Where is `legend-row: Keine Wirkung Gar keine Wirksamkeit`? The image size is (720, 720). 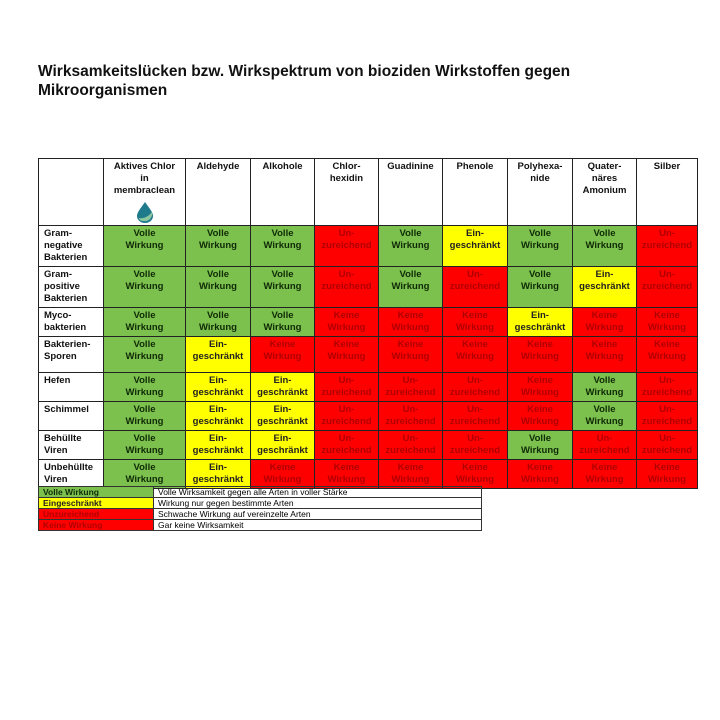
legend-row: Keine Wirkung Gar keine Wirksamkeit is located at coordinates (260, 525).